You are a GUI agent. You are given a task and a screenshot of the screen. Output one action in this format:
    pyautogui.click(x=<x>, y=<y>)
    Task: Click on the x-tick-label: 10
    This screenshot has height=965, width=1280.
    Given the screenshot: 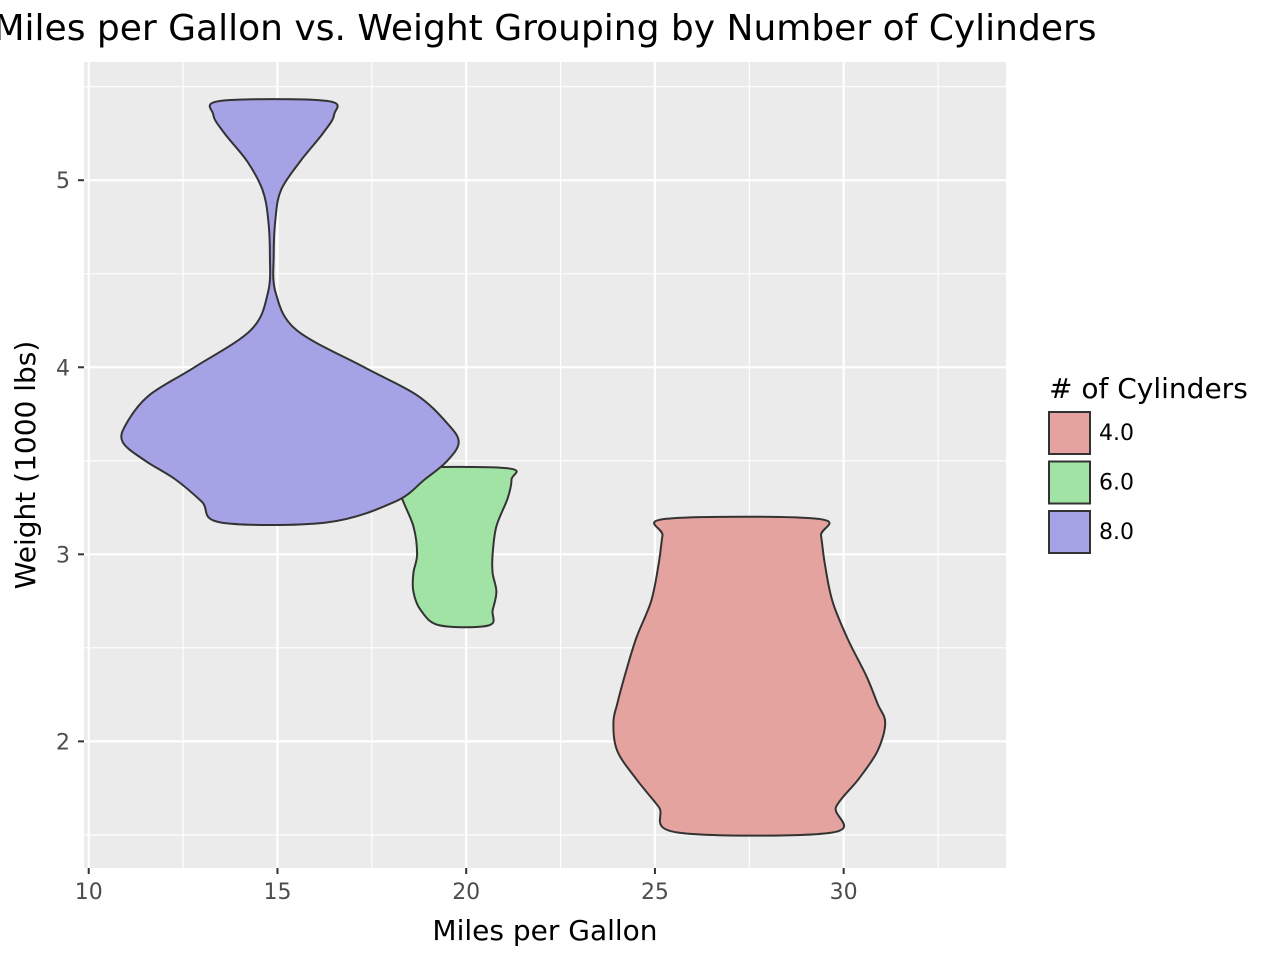 What is the action you would take?
    pyautogui.click(x=89, y=892)
    